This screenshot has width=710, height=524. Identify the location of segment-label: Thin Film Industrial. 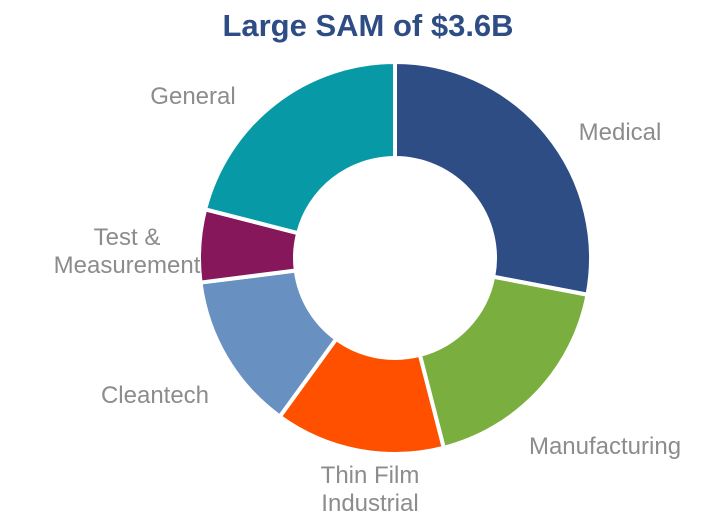
(370, 489).